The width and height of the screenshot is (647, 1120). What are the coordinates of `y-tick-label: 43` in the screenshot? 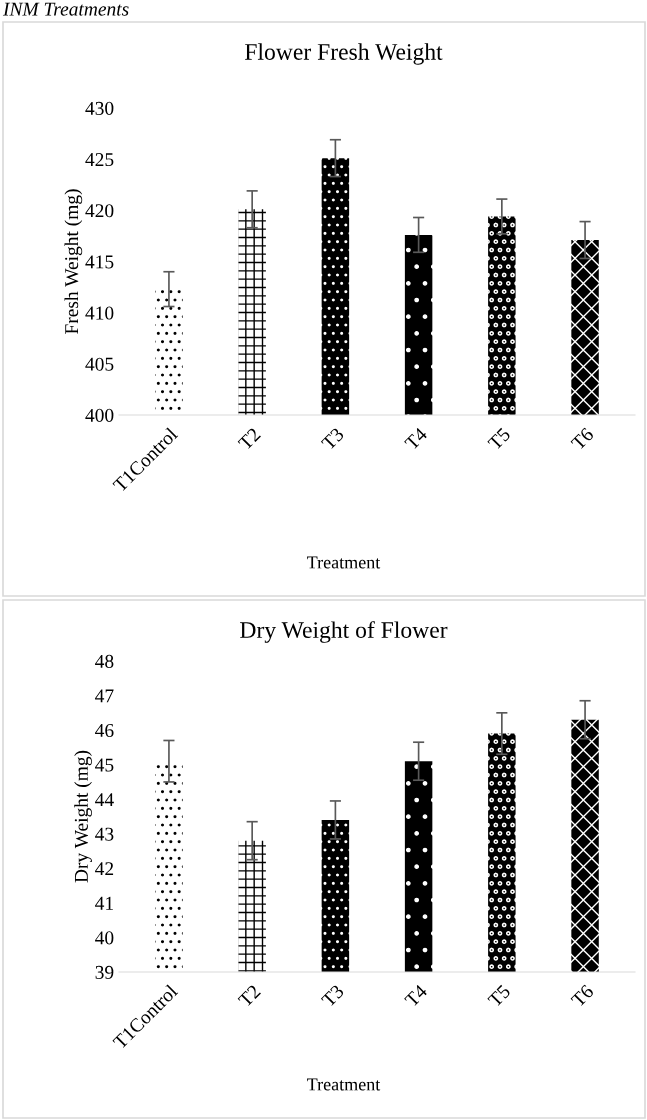 It's located at (104, 834).